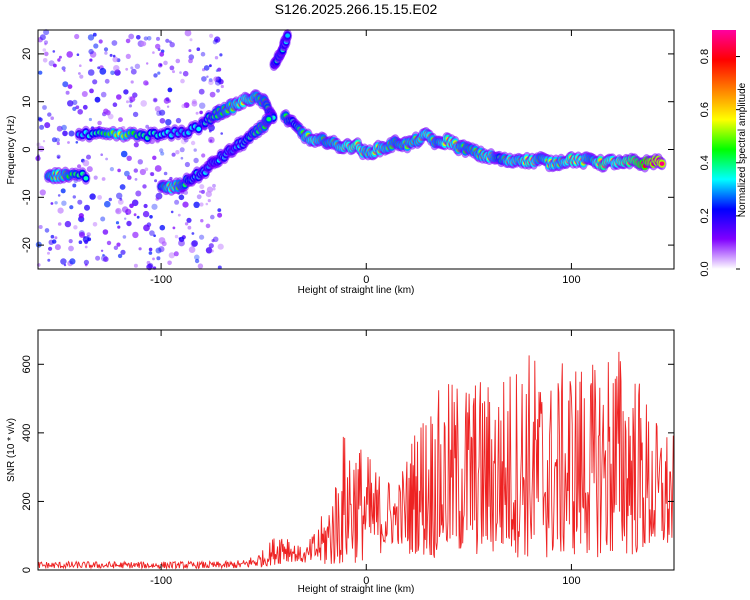 Image resolution: width=750 pixels, height=600 pixels. Describe the element at coordinates (215, 154) in the screenshot. I see `ridge-lower-branch` at that location.